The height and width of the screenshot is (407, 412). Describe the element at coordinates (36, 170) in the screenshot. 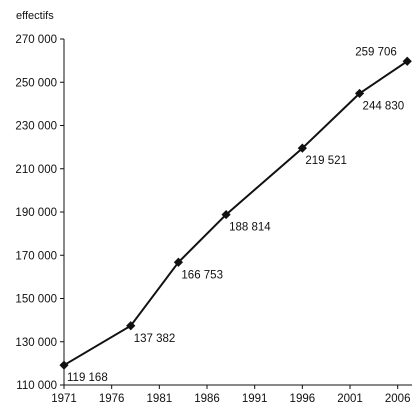

I see `y-tick-label: 210 000` at that location.